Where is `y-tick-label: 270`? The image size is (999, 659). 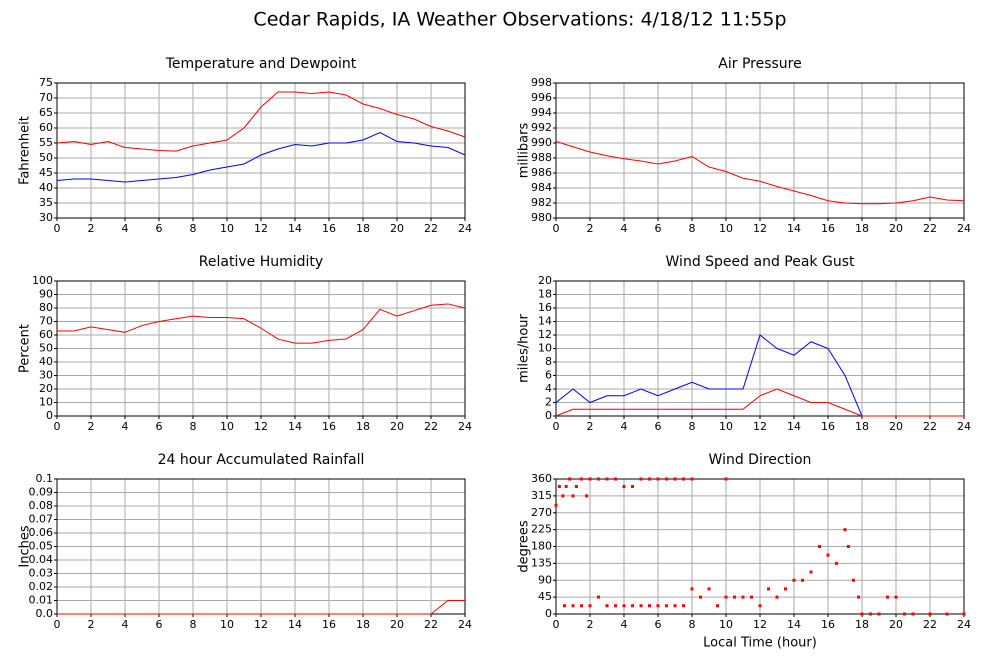
y-tick-label: 270 is located at coordinates (541, 512).